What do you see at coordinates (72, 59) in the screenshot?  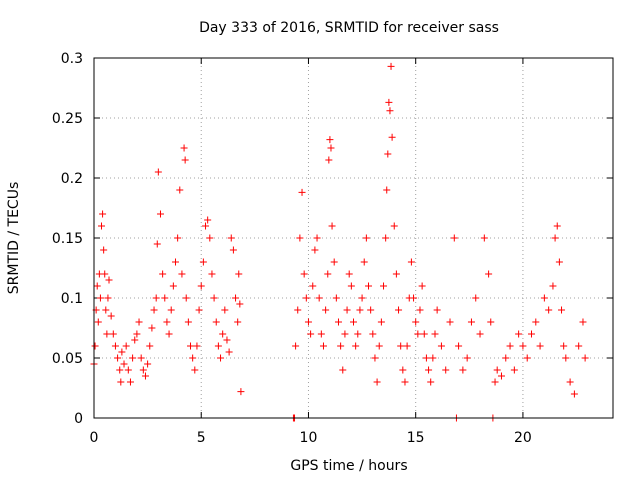 I see `y-tick-label: 0.3` at bounding box center [72, 59].